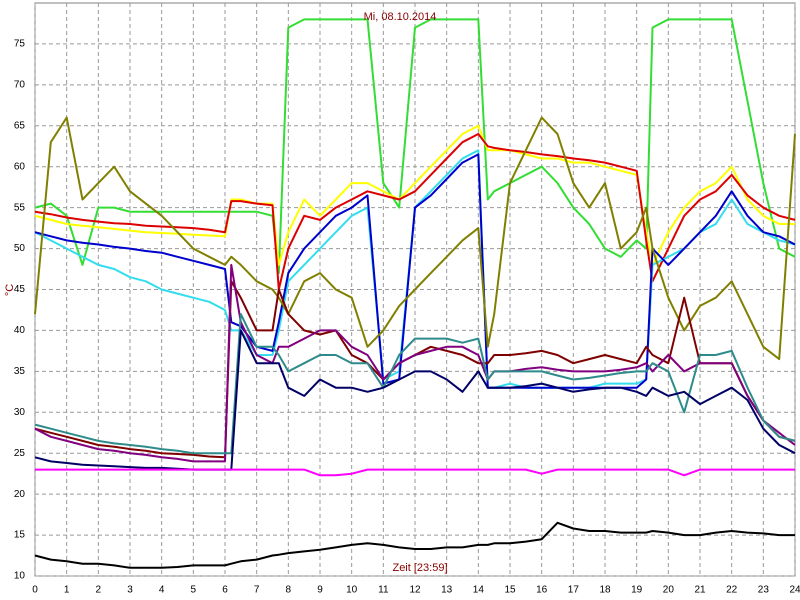 This screenshot has height=600, width=800. Describe the element at coordinates (479, 590) in the screenshot. I see `x-tick-label: 14` at that location.